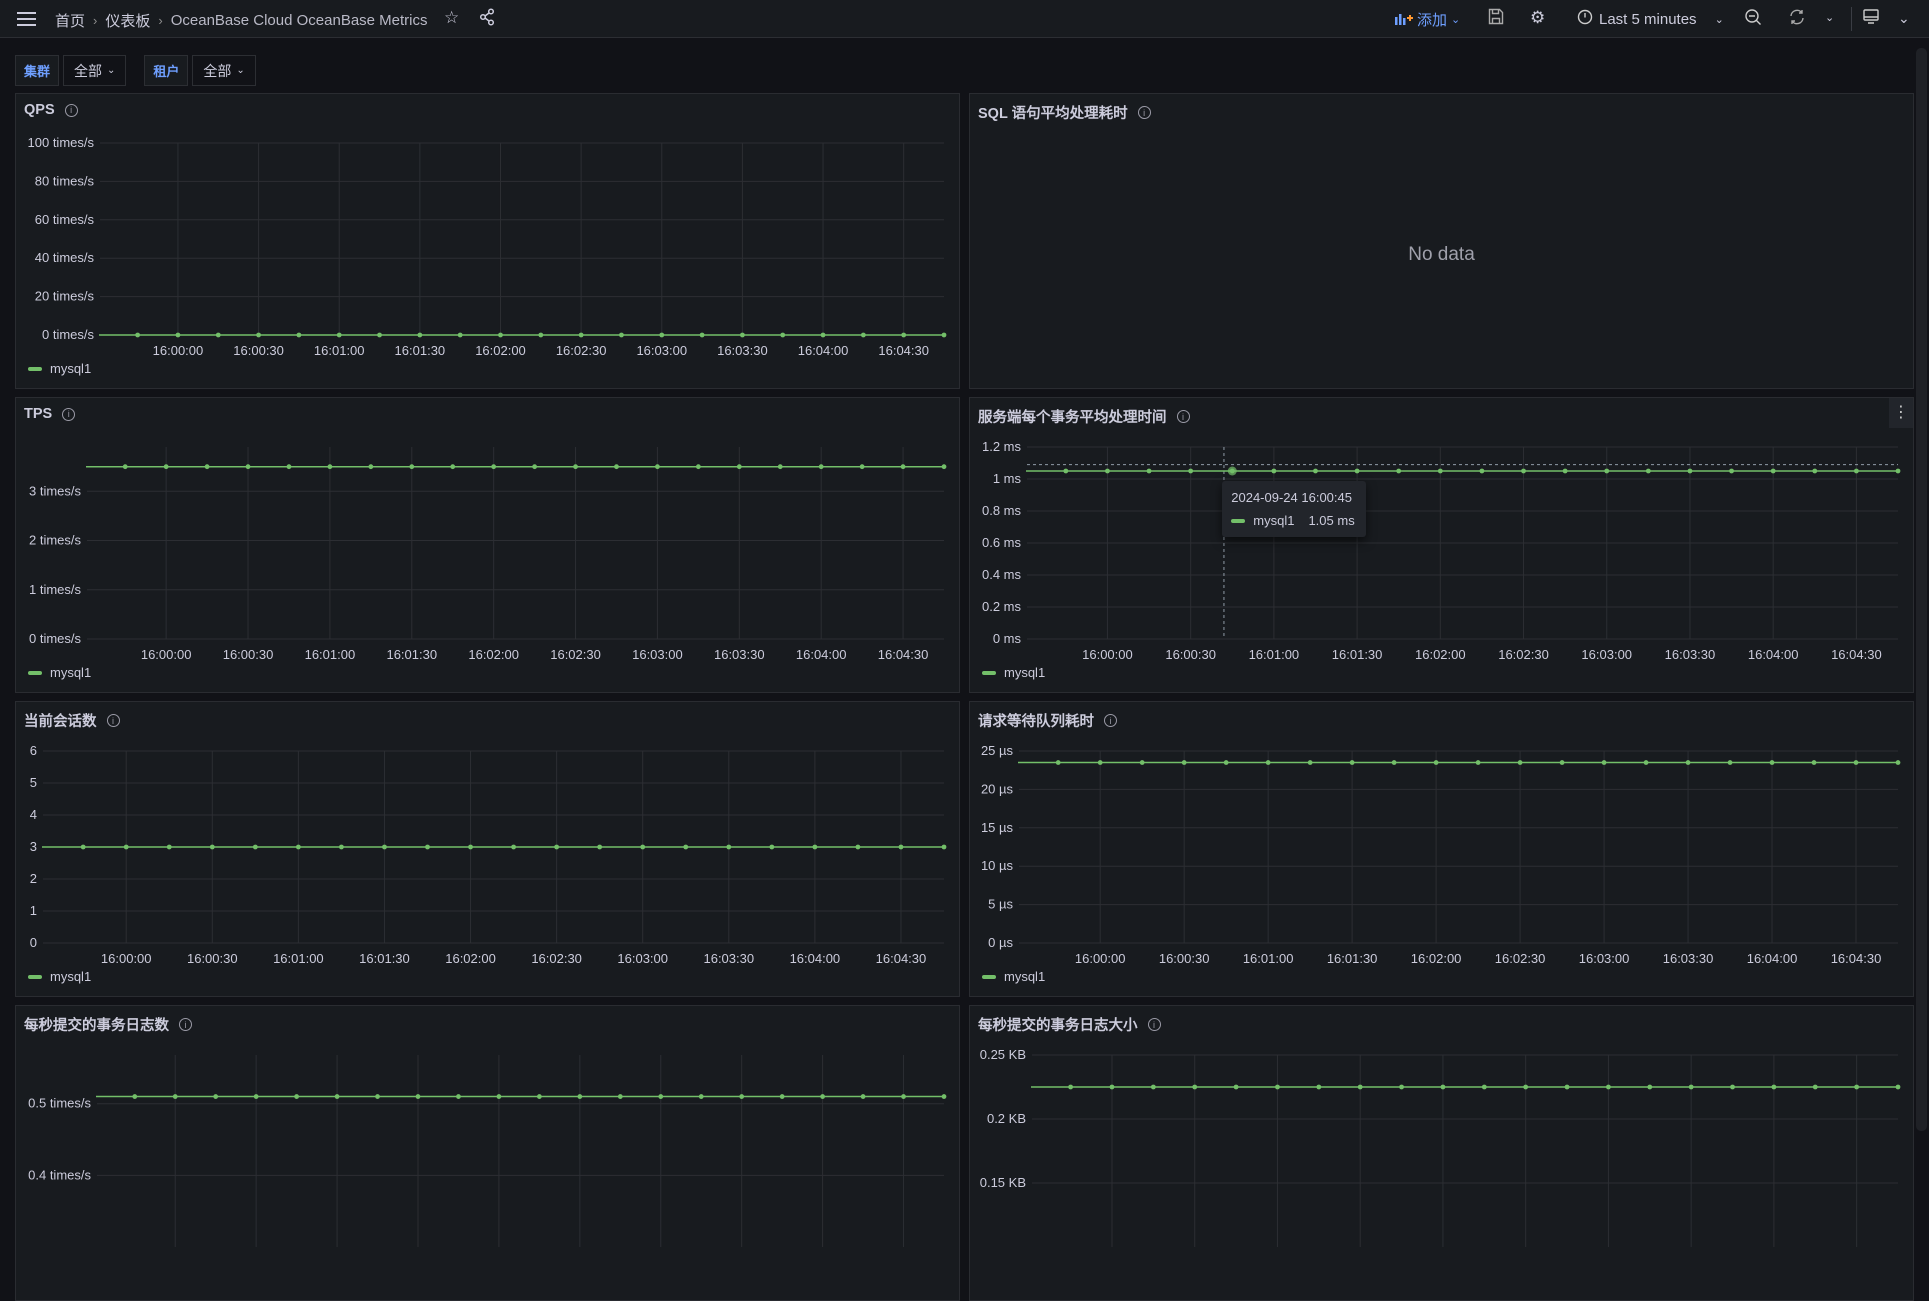  Describe the element at coordinates (1921, 589) in the screenshot. I see `scrollbar` at that location.